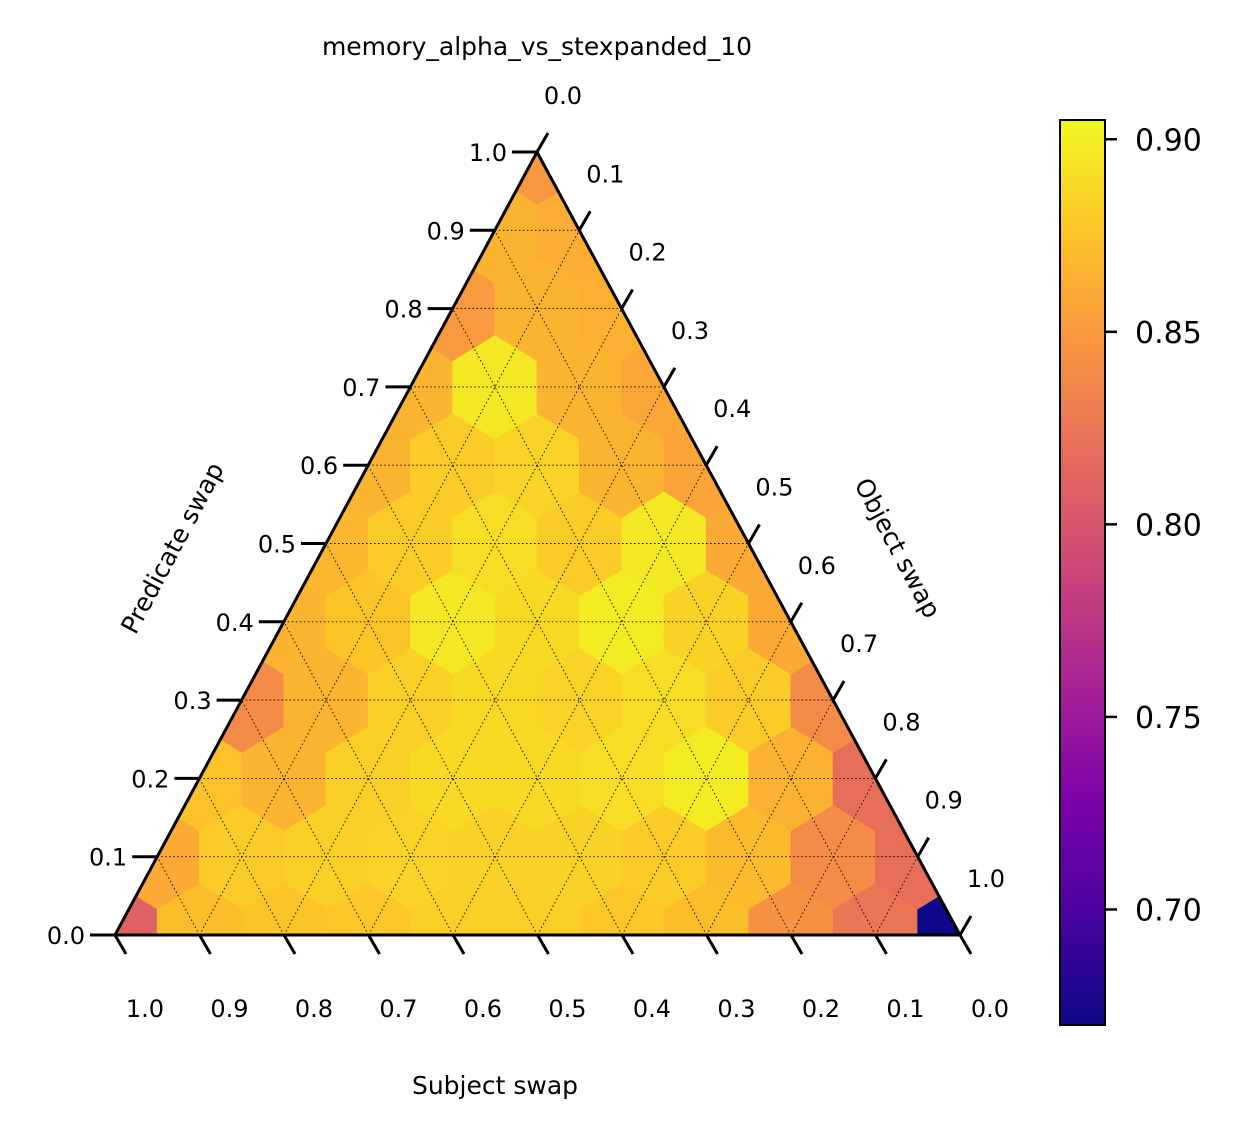  I want to click on bottom-tick-label: 0.5, so click(567, 1009).